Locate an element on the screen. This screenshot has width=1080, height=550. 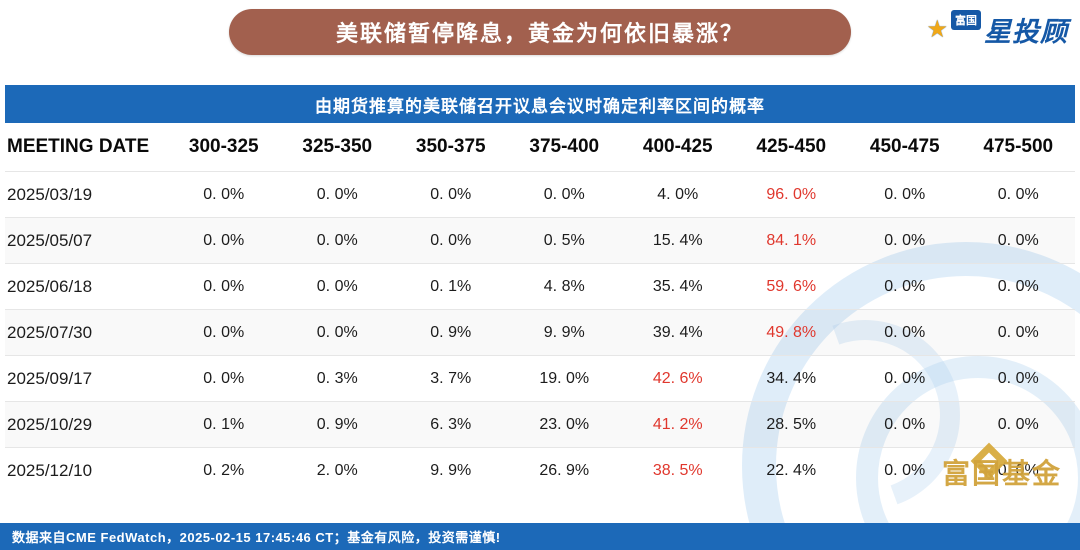
probability-cell-highlight: 42. 6% is located at coordinates (678, 378).